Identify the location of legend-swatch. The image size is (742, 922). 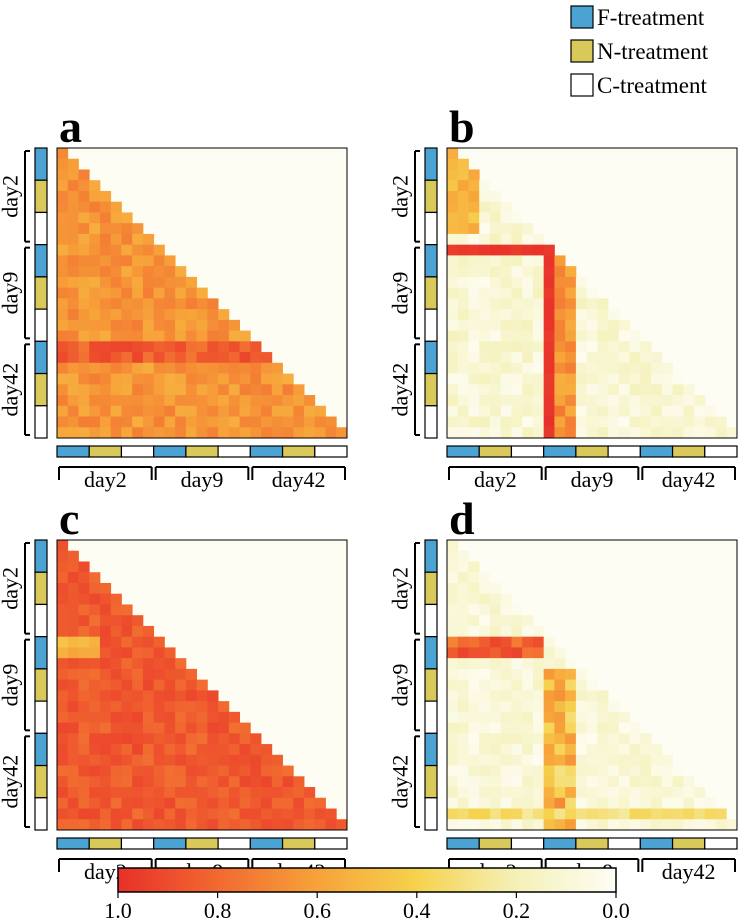
(582, 17).